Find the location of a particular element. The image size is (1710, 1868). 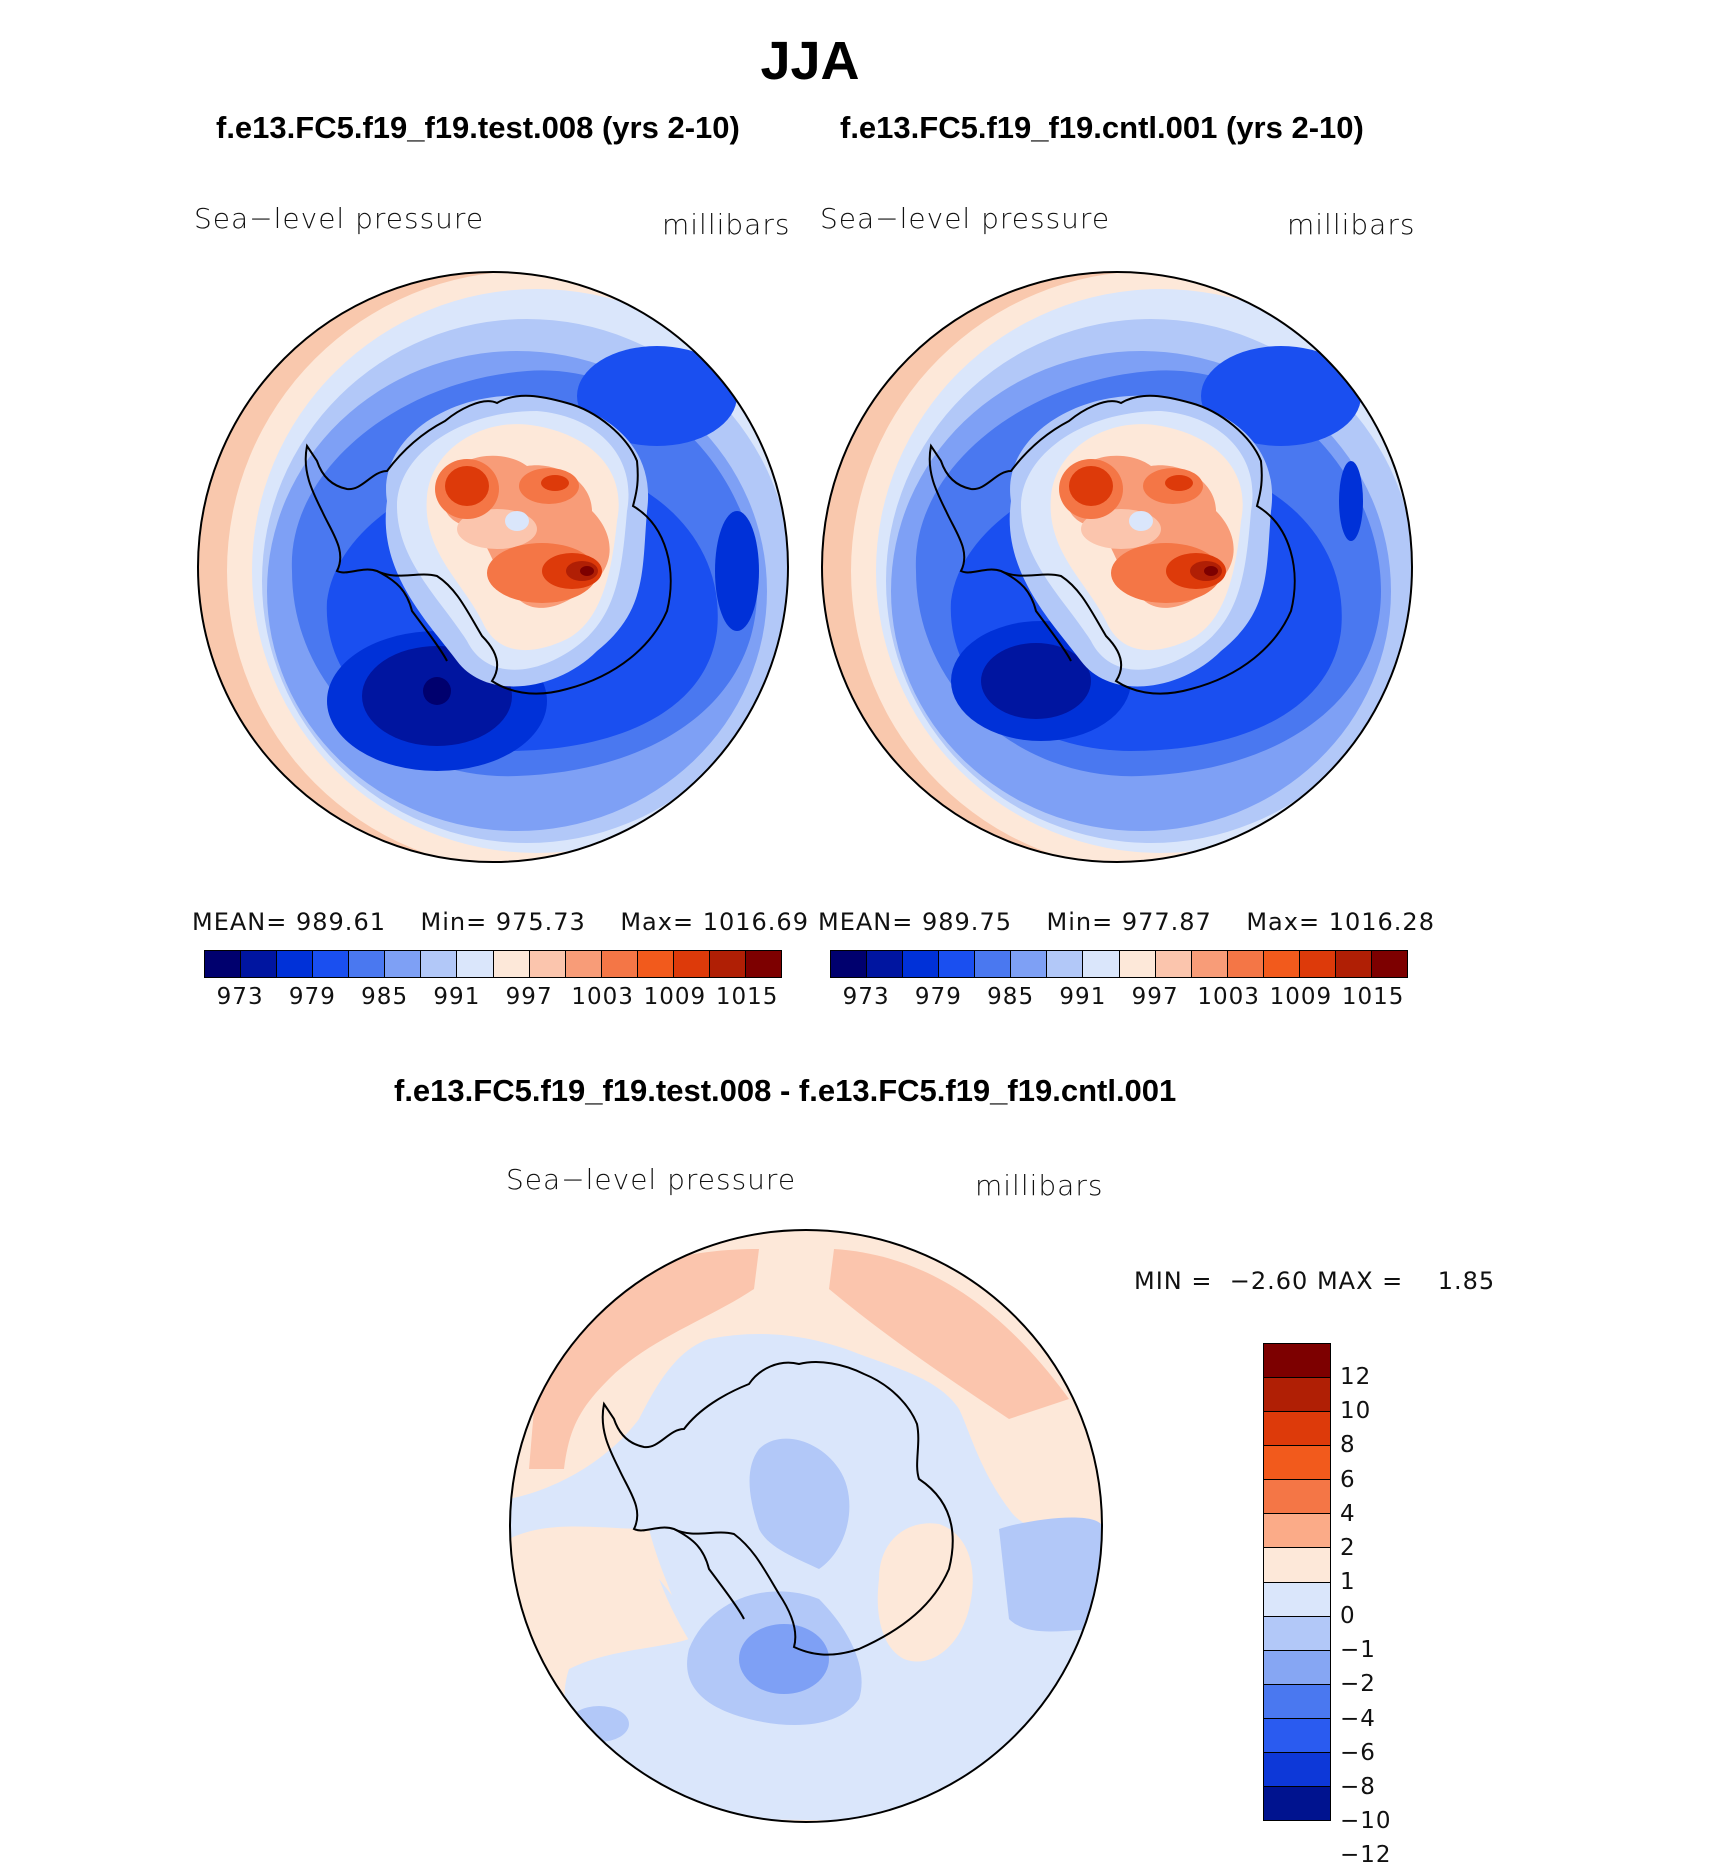

colorbar-tick-label: −6 is located at coordinates (1358, 1752).